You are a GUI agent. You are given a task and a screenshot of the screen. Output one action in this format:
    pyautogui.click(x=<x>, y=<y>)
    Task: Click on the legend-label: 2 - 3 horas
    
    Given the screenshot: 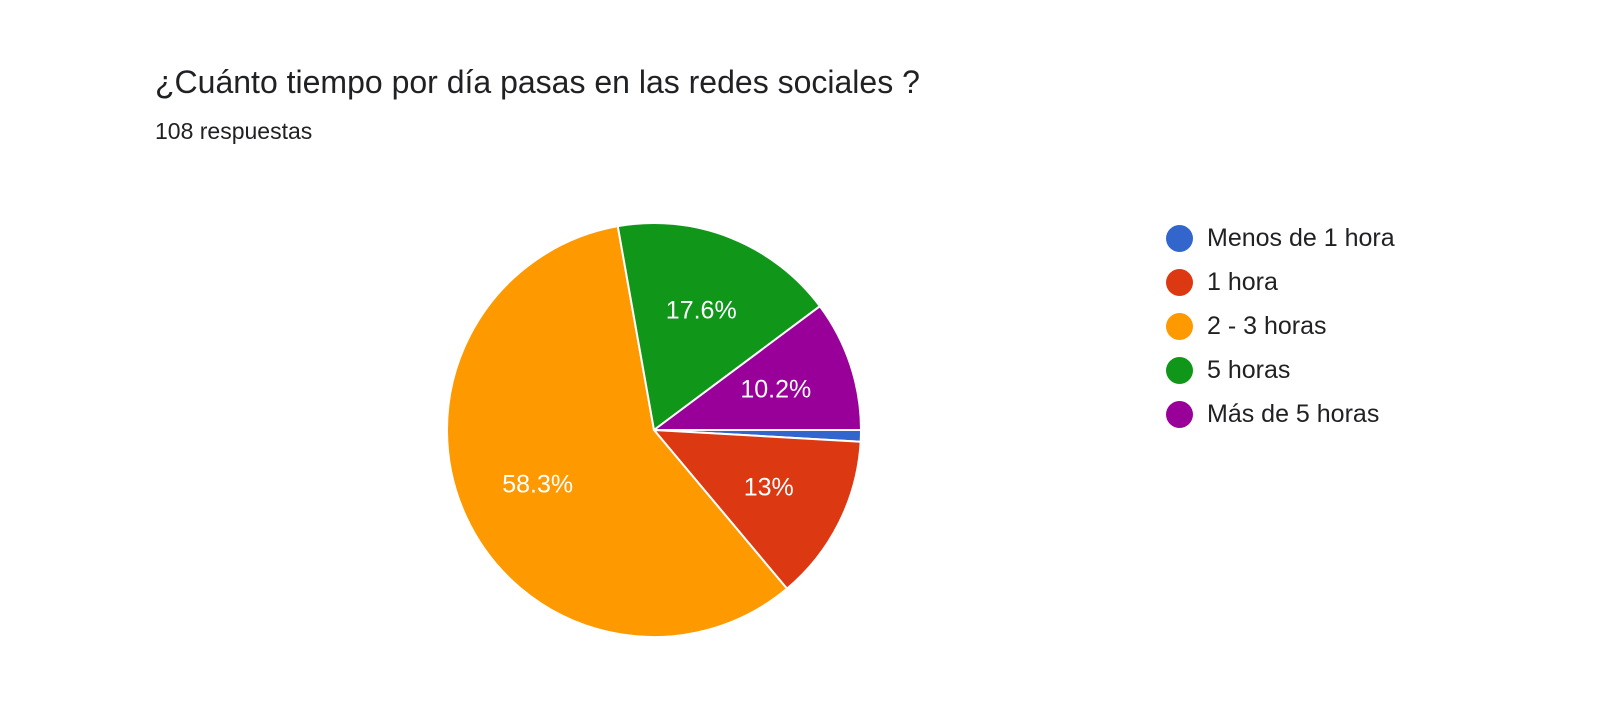 What is the action you would take?
    pyautogui.click(x=1267, y=325)
    